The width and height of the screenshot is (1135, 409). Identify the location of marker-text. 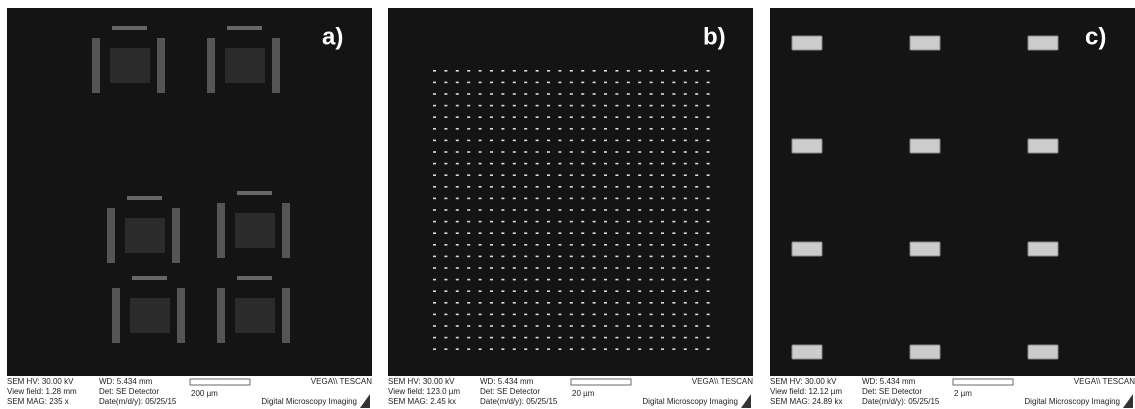
(244, 28).